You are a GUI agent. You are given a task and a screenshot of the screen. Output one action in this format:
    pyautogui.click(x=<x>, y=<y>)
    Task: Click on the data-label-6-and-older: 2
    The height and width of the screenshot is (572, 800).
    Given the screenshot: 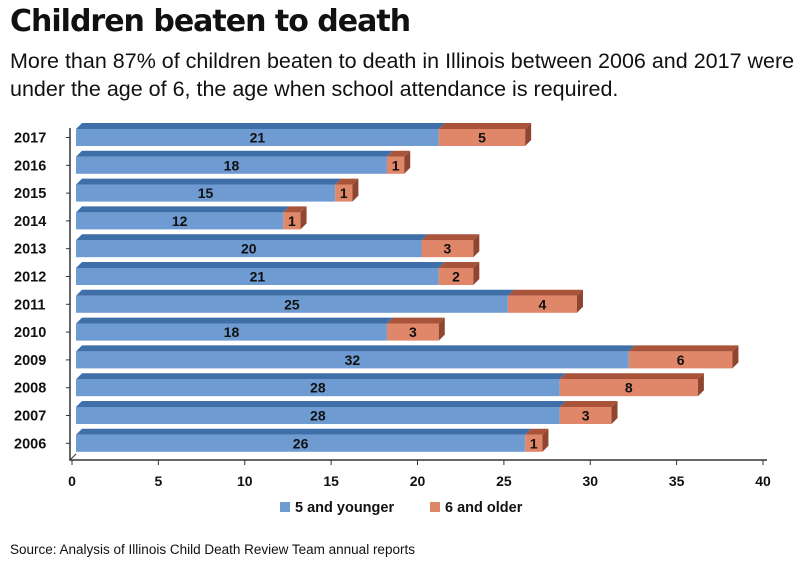 What is the action you would take?
    pyautogui.click(x=456, y=277)
    